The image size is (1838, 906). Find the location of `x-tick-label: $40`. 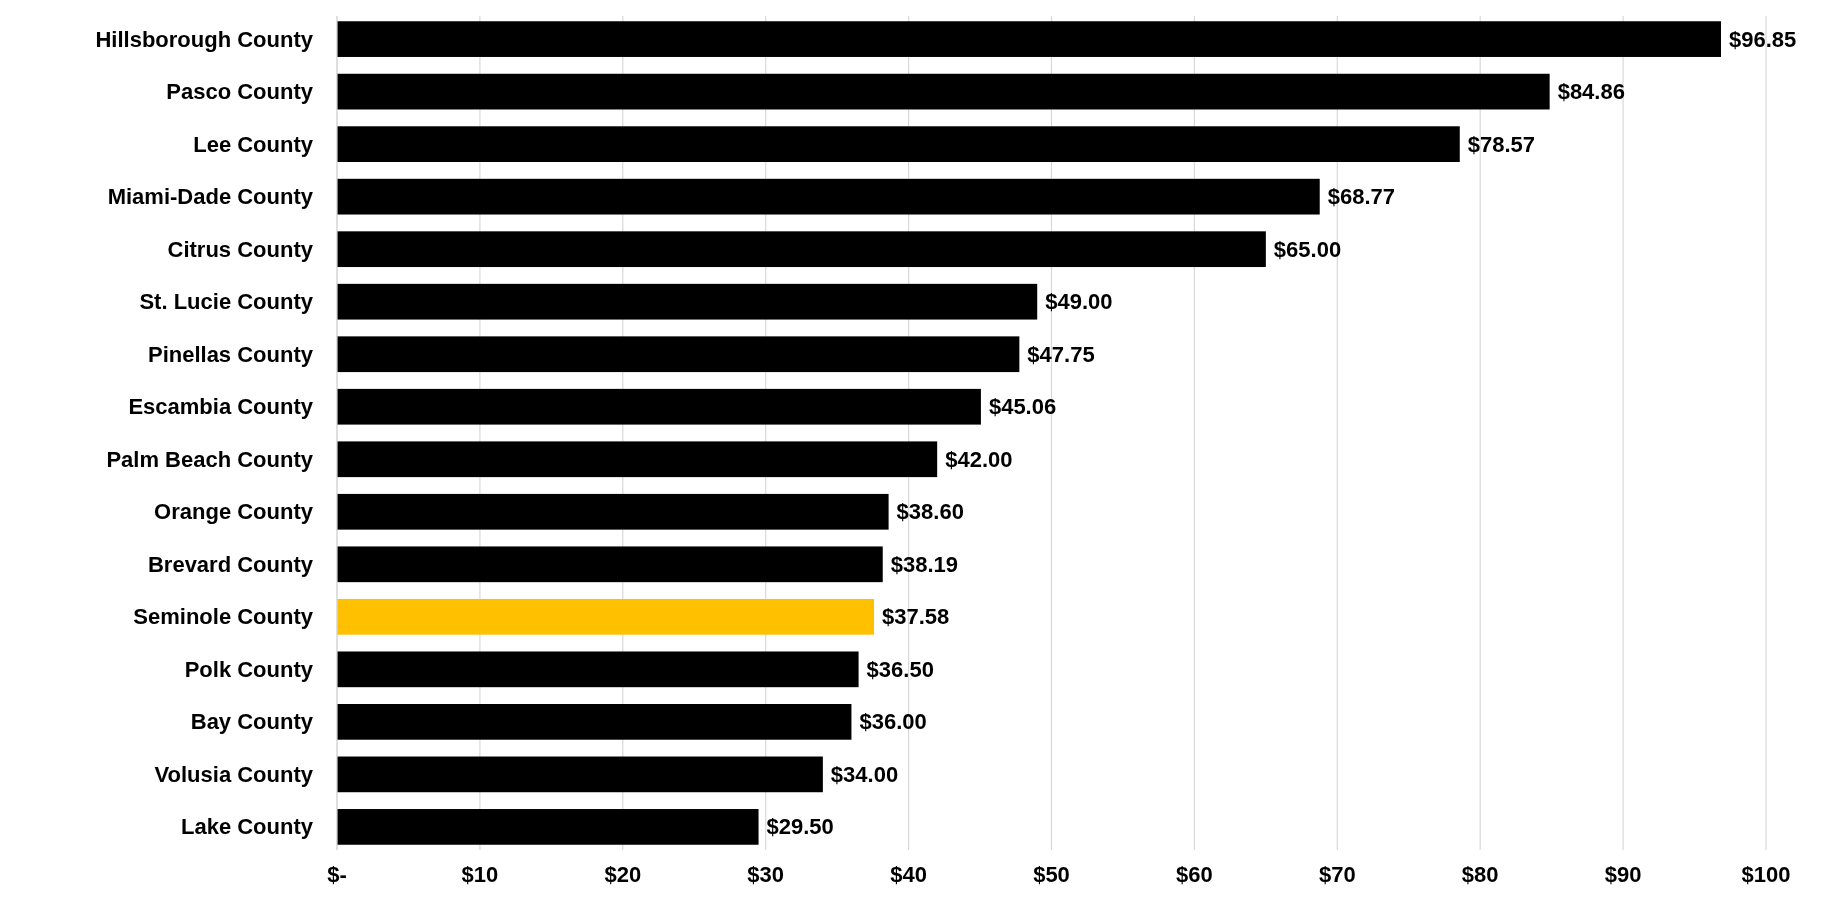

x-tick-label: $40 is located at coordinates (908, 874).